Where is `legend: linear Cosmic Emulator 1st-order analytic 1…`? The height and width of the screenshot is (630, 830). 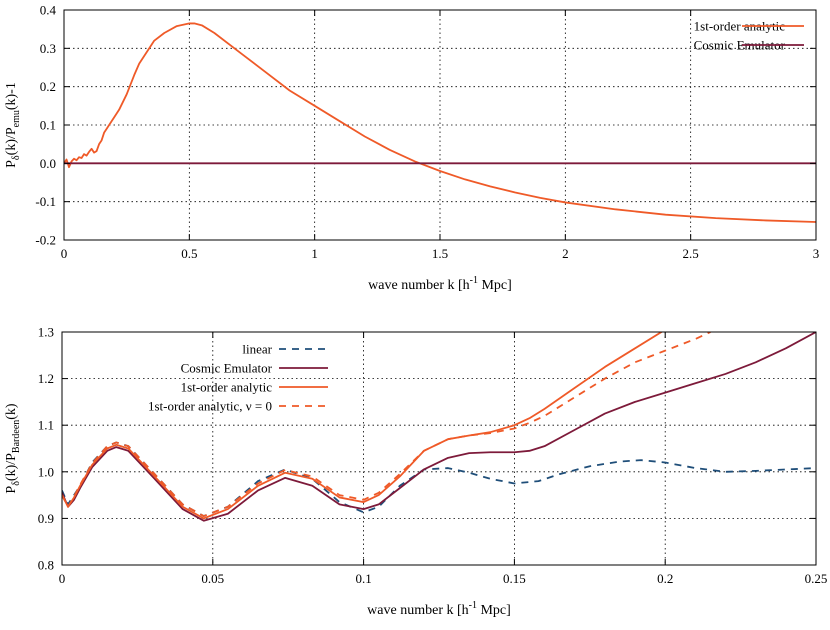 legend: linear Cosmic Emulator 1st-order analytic 1… is located at coordinates (238, 378).